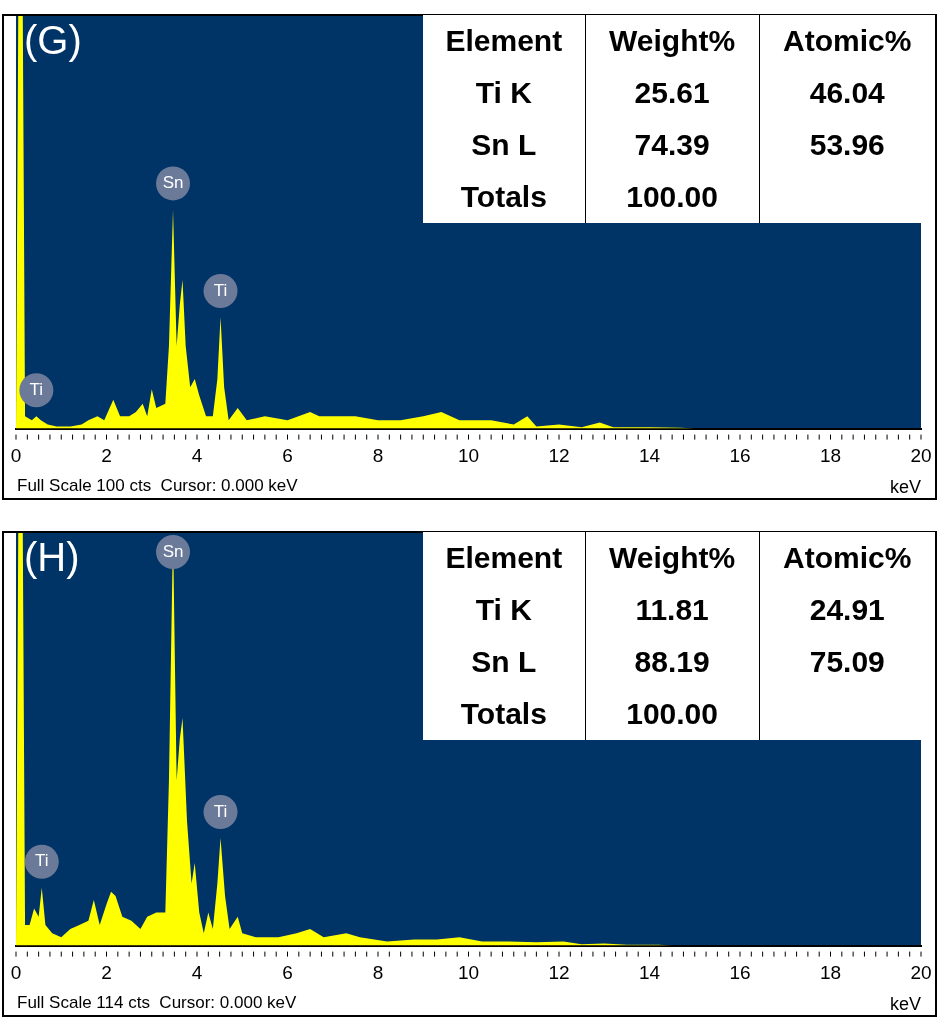  Describe the element at coordinates (53, 40) in the screenshot. I see `chart-title: (G)` at that location.